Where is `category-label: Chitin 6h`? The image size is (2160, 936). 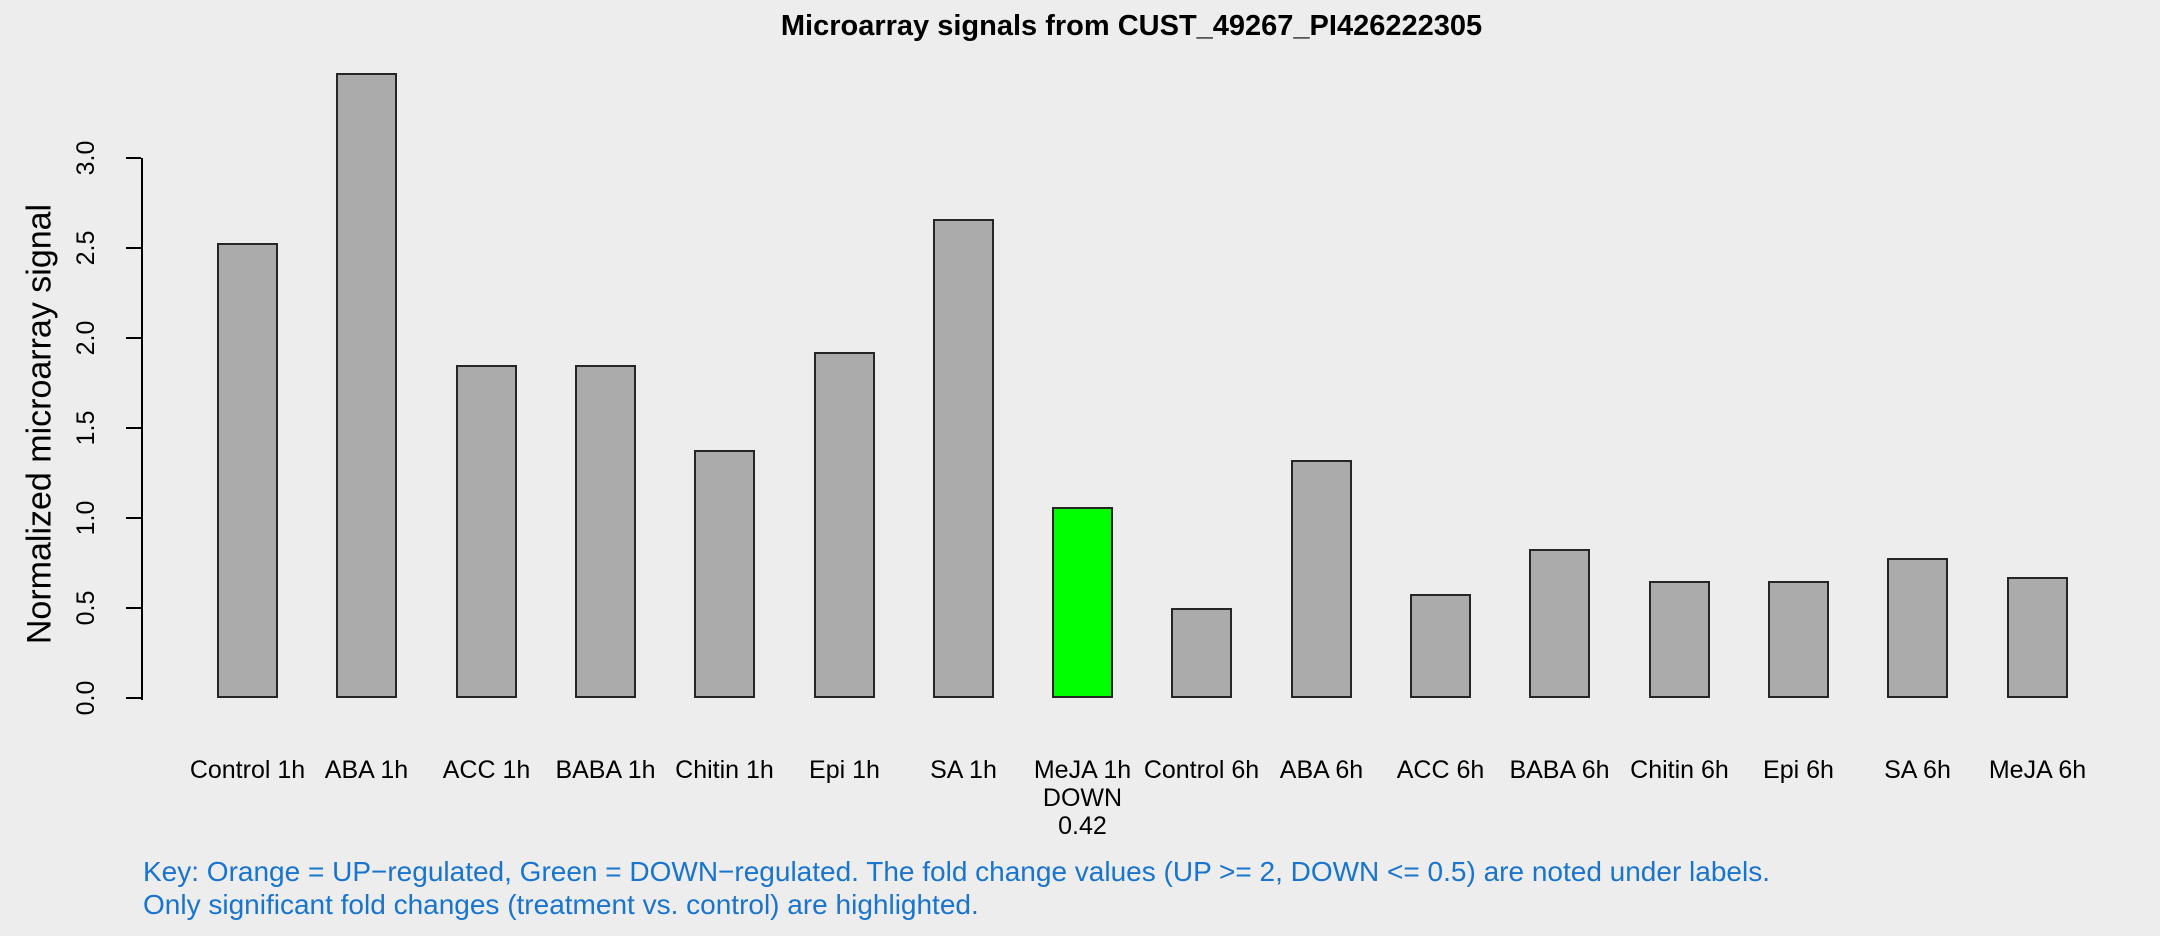
category-label: Chitin 6h is located at coordinates (1679, 770).